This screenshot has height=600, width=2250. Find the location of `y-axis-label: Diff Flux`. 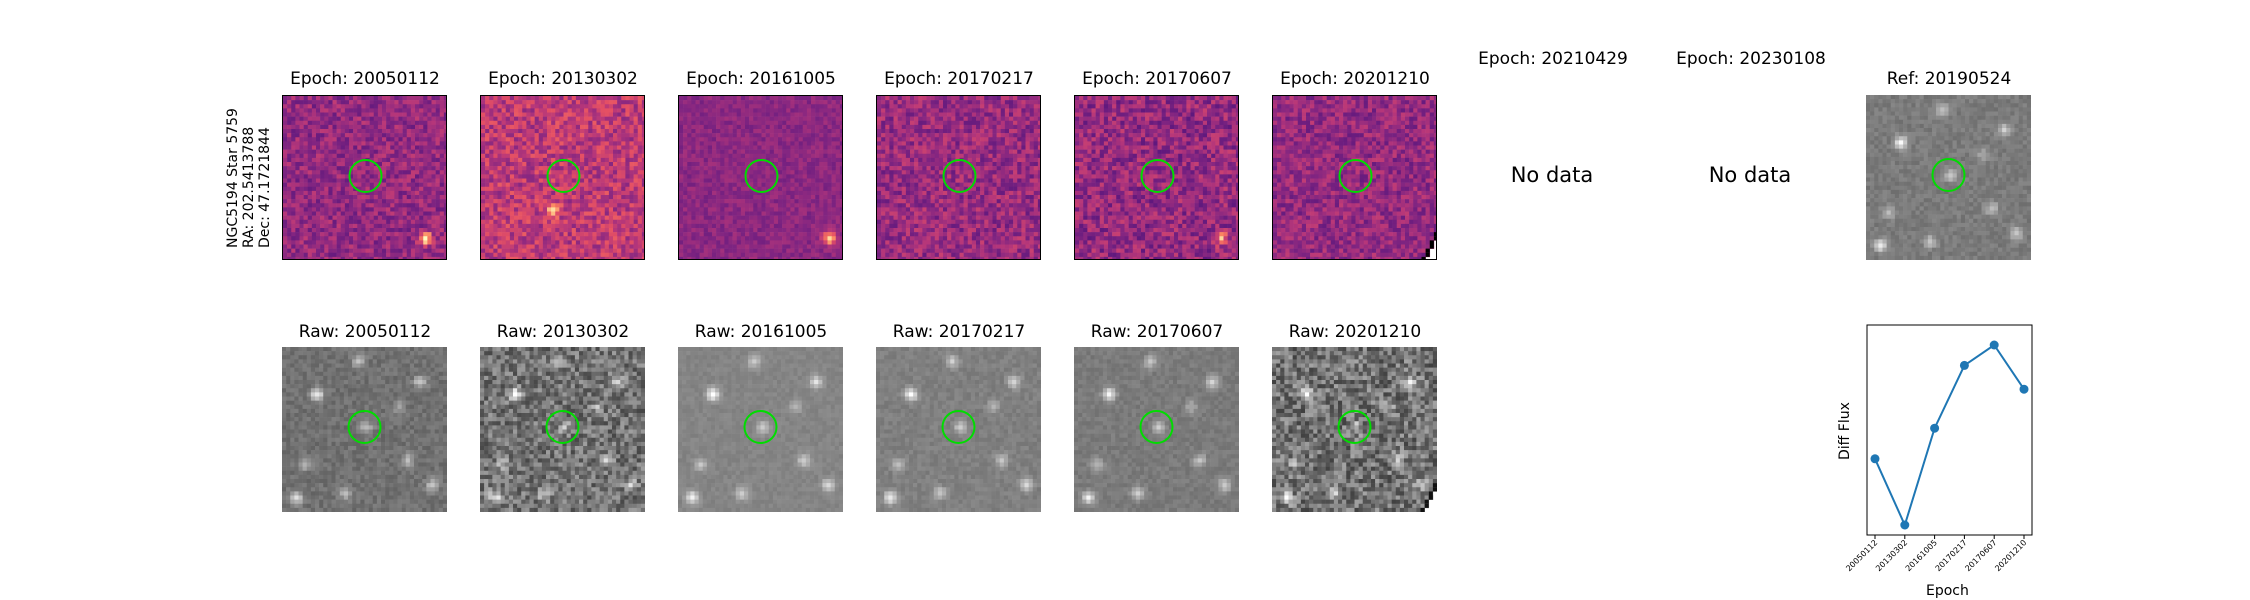

y-axis-label: Diff Flux is located at coordinates (1845, 431).